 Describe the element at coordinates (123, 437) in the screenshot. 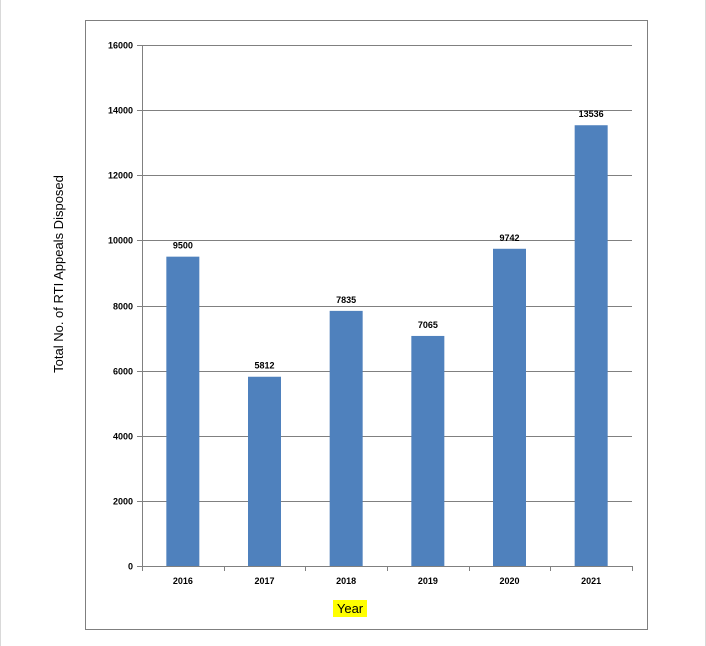

I see `y-tick-label: 4000` at that location.